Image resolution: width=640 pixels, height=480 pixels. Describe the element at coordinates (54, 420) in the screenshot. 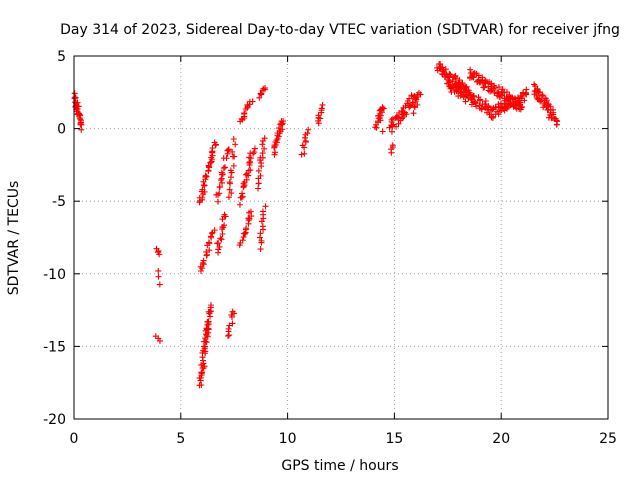

I see `y-tick-label: -20` at that location.